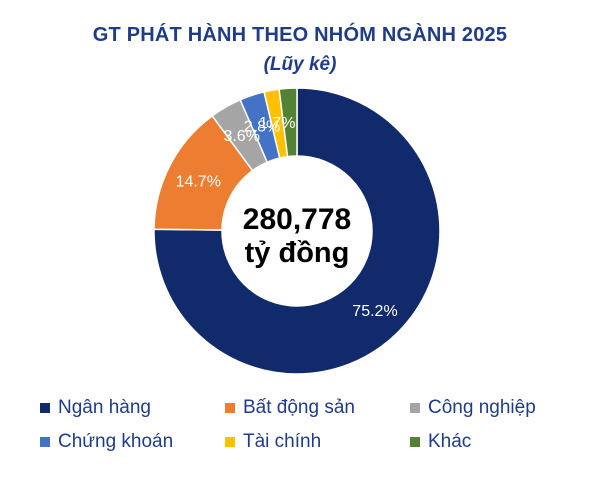 The height and width of the screenshot is (486, 600). I want to click on legend-item-ngan-hang: Ngân hàng, so click(132, 408).